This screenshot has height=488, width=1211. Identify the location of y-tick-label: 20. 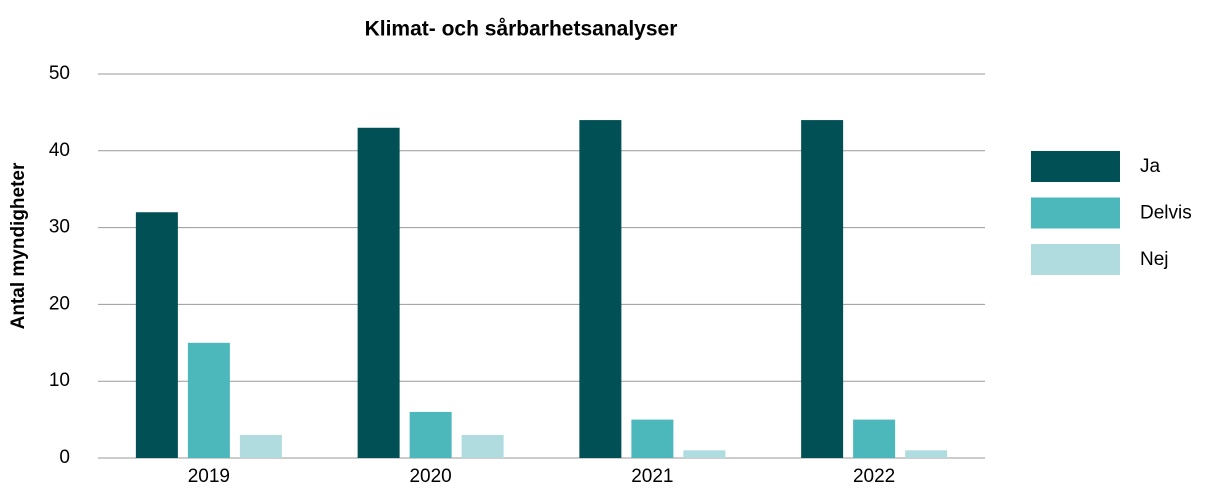
(59, 303).